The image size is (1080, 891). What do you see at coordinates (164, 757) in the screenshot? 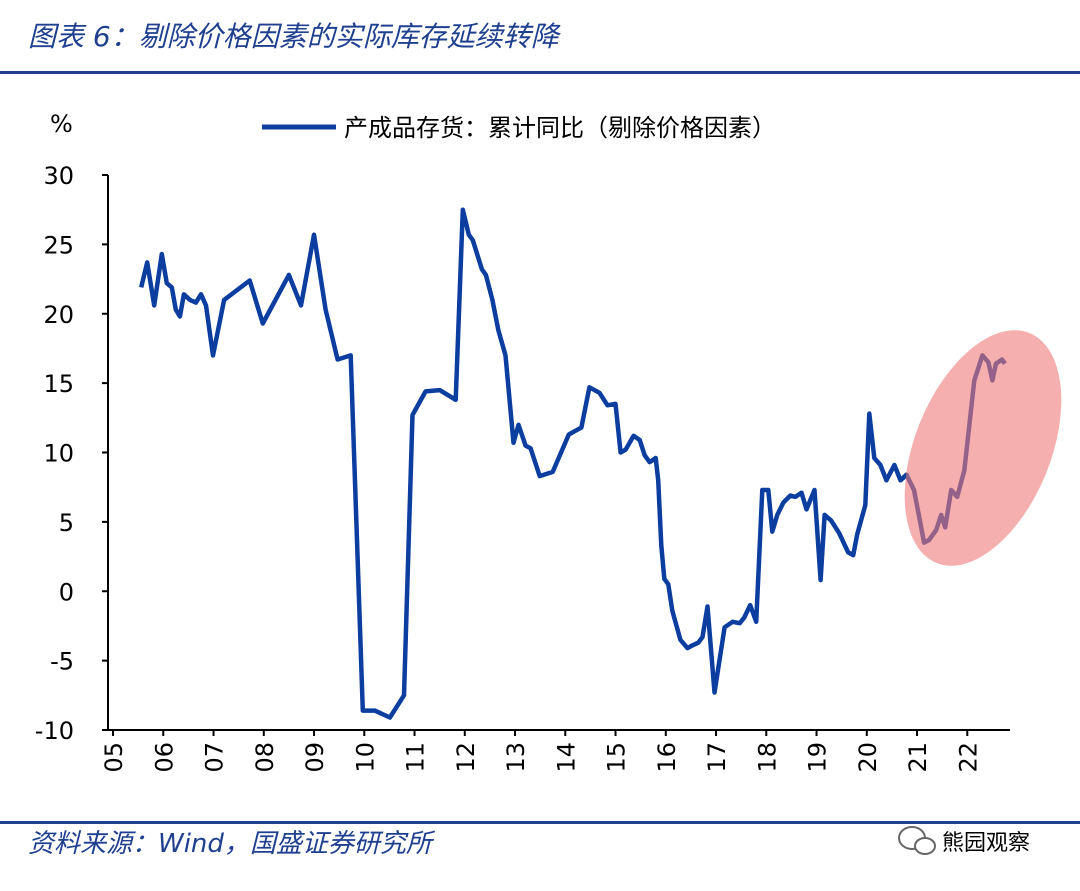
I see `x-tick-label: 06` at bounding box center [164, 757].